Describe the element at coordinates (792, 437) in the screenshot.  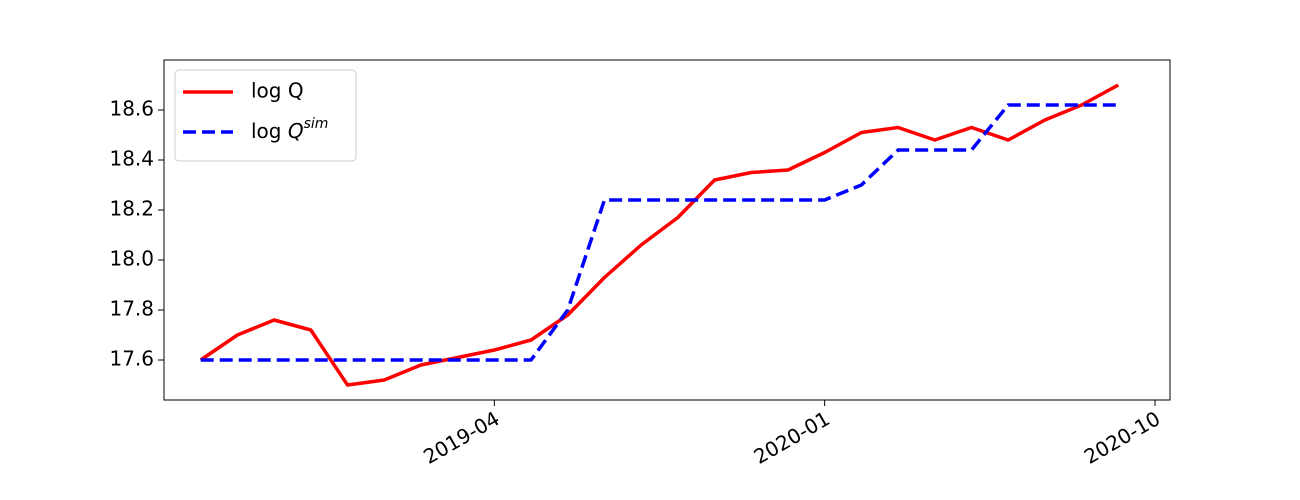
I see `x-tick-label: 2020-01` at that location.